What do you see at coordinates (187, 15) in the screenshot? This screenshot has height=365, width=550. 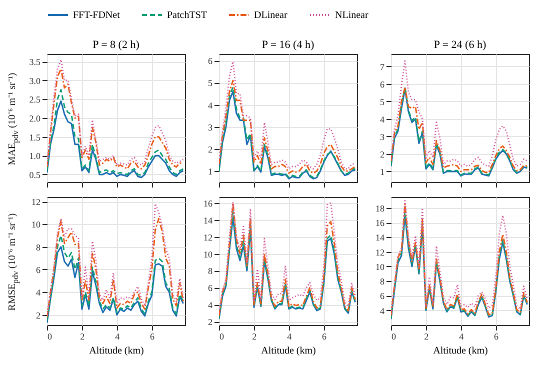 I see `legend-label: PatchTST` at bounding box center [187, 15].